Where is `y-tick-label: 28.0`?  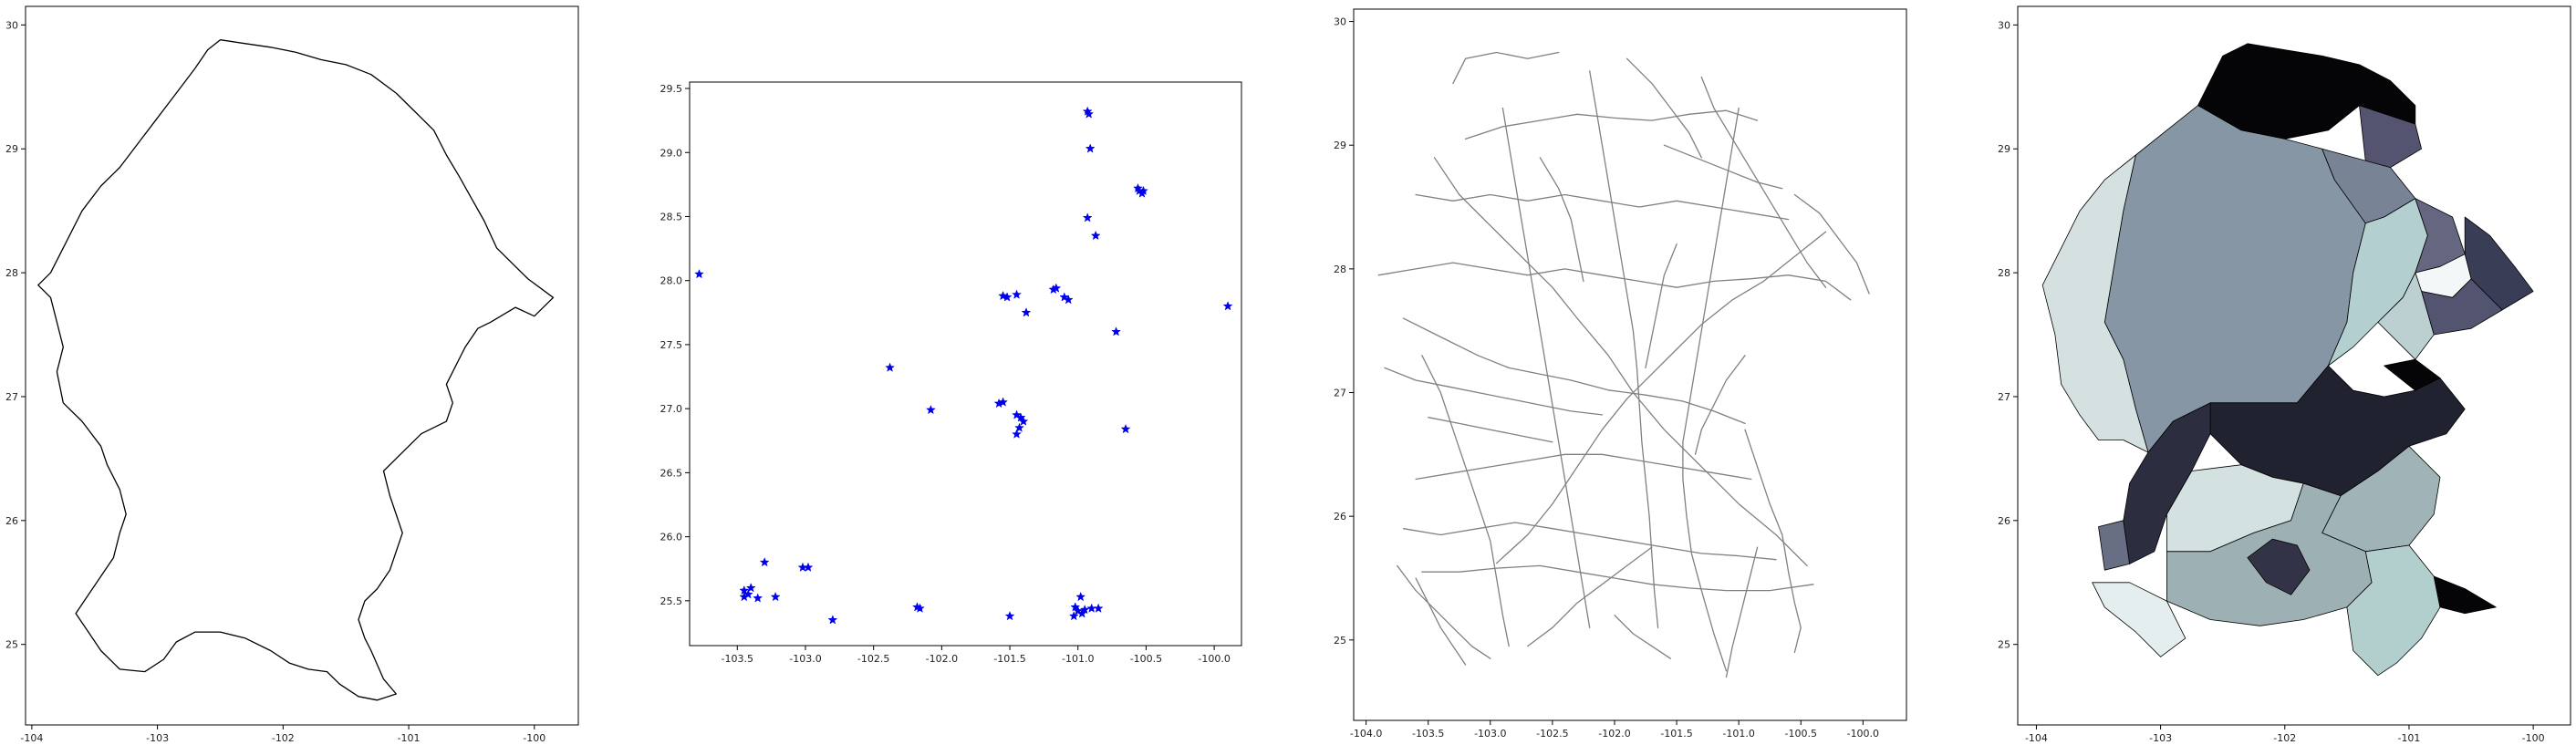 y-tick-label: 28.0 is located at coordinates (671, 281).